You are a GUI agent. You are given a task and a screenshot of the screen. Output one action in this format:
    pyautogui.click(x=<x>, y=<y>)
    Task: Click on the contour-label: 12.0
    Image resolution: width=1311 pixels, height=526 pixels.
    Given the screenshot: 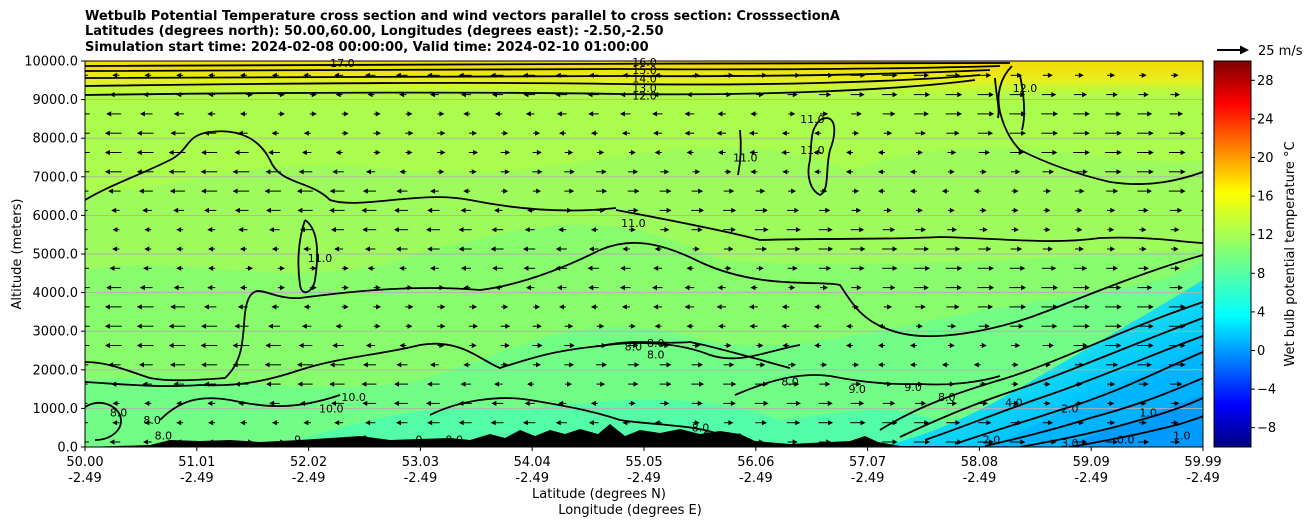 What is the action you would take?
    pyautogui.click(x=1025, y=88)
    